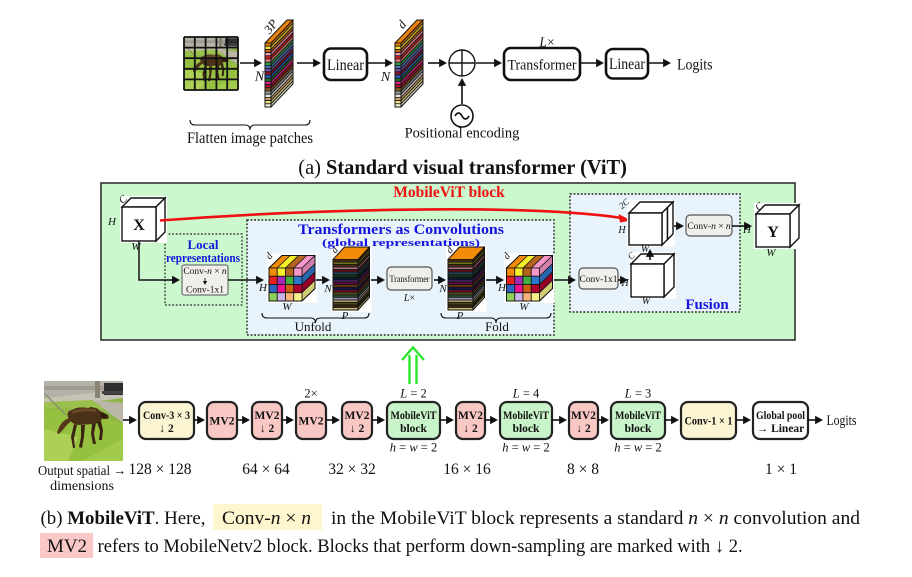 This screenshot has width=912, height=577. What do you see at coordinates (166, 416) in the screenshot?
I see `svg-text: Conv-3 × 3` at bounding box center [166, 416].